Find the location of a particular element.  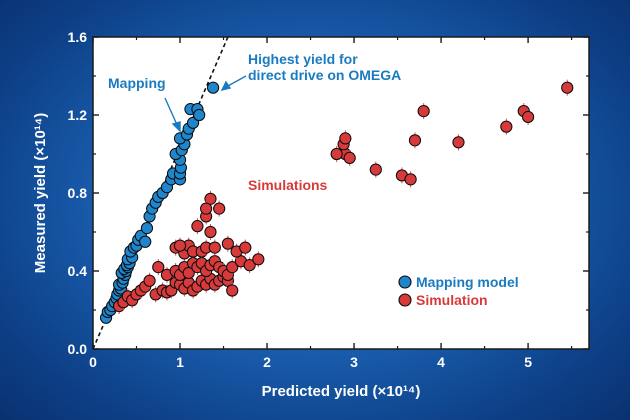

x-tick-label: 4 is located at coordinates (441, 362).